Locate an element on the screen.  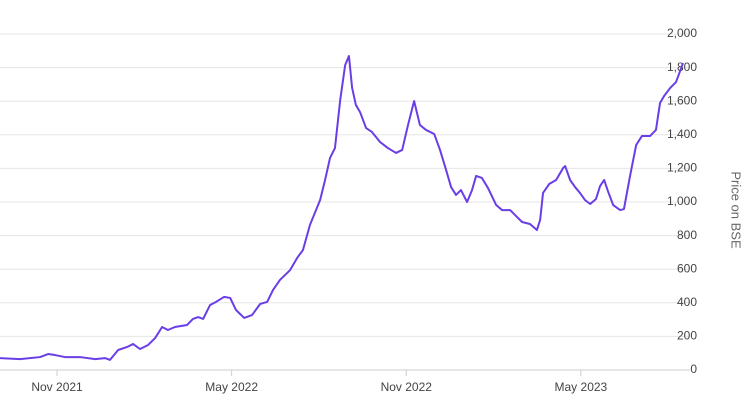
x-tick-label: Nov 2022 is located at coordinates (407, 387).